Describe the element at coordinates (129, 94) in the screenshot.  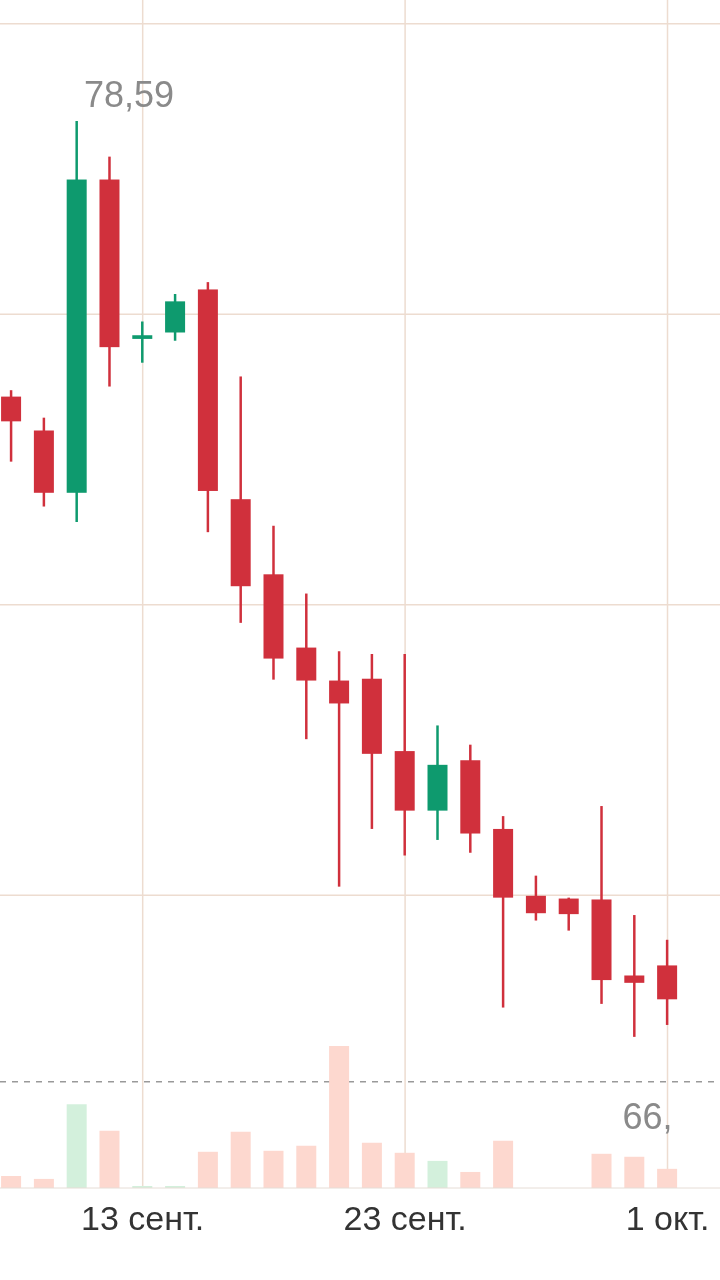
I see `text: 78,59` at that location.